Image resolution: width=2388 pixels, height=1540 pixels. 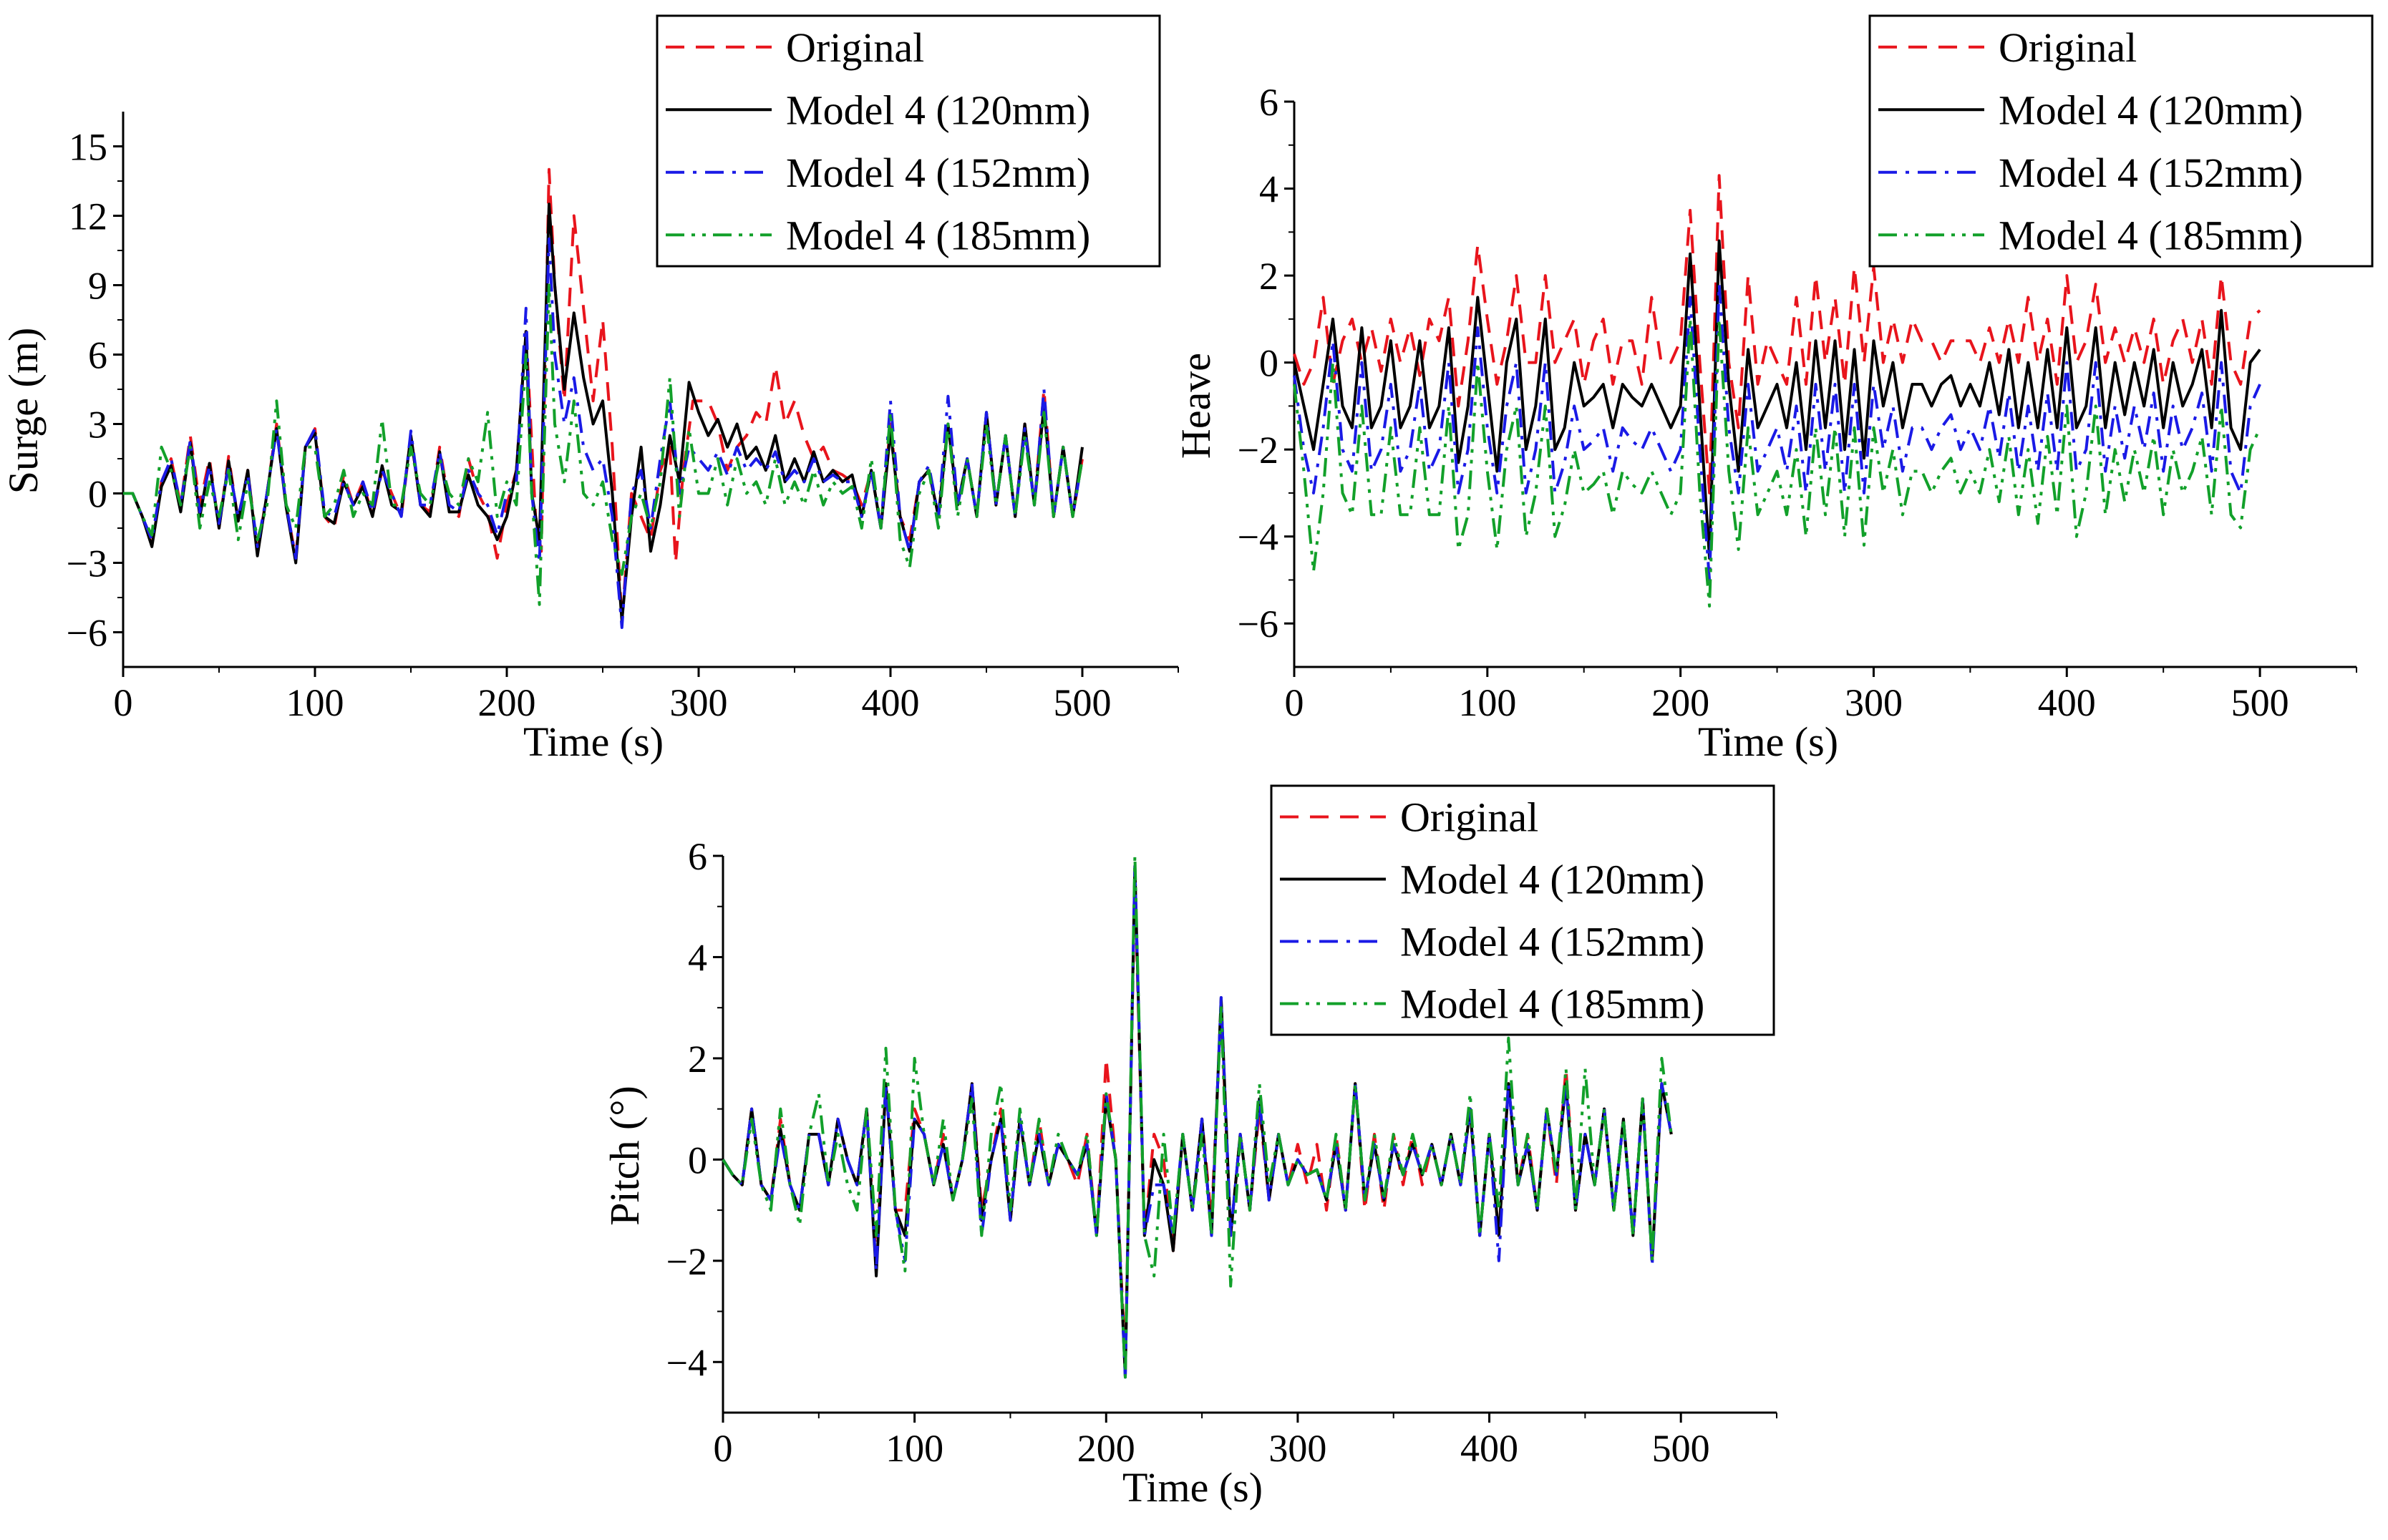 I want to click on y-tick-label: 3, so click(x=97, y=425).